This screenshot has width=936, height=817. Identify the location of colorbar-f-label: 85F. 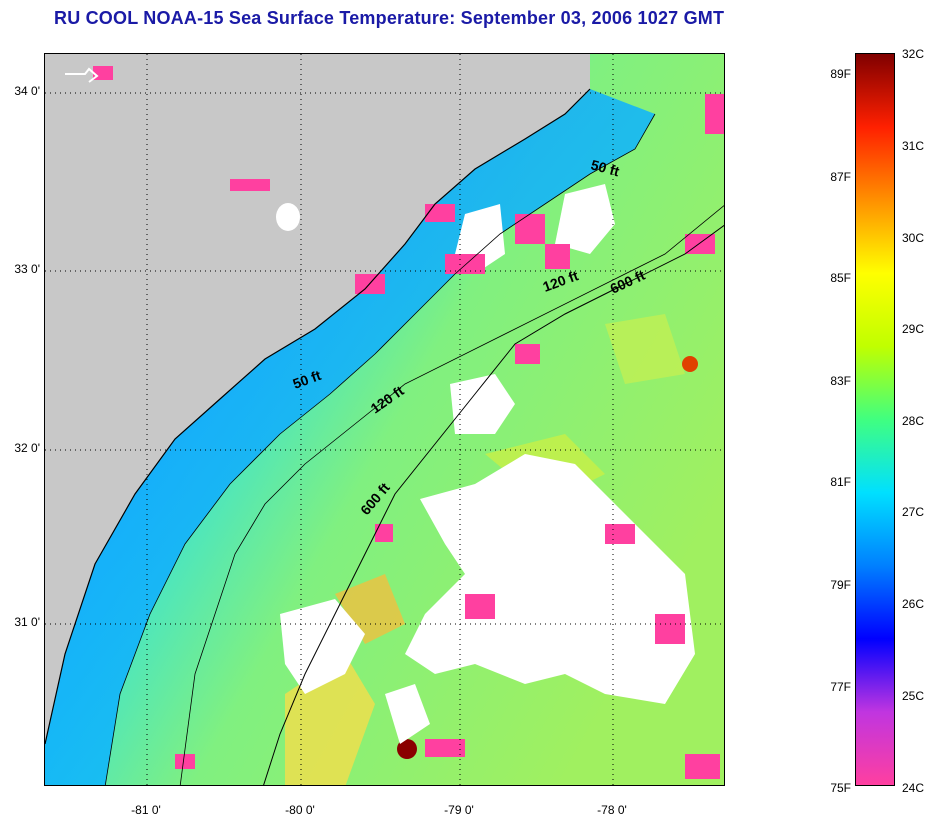
(840, 278).